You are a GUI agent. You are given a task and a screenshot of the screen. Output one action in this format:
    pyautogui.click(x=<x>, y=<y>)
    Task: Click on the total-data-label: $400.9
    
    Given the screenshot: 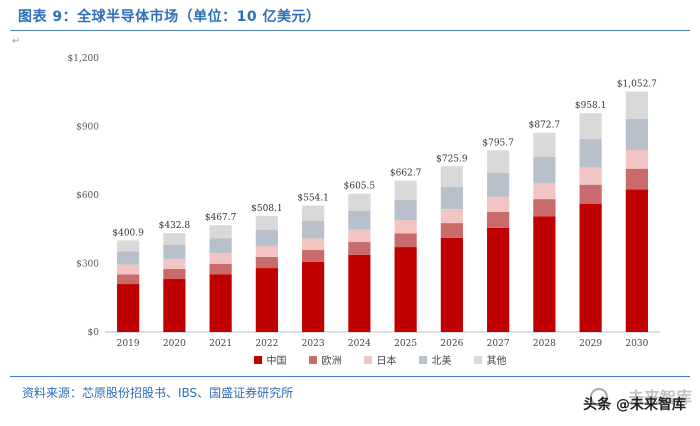 What is the action you would take?
    pyautogui.click(x=128, y=233)
    